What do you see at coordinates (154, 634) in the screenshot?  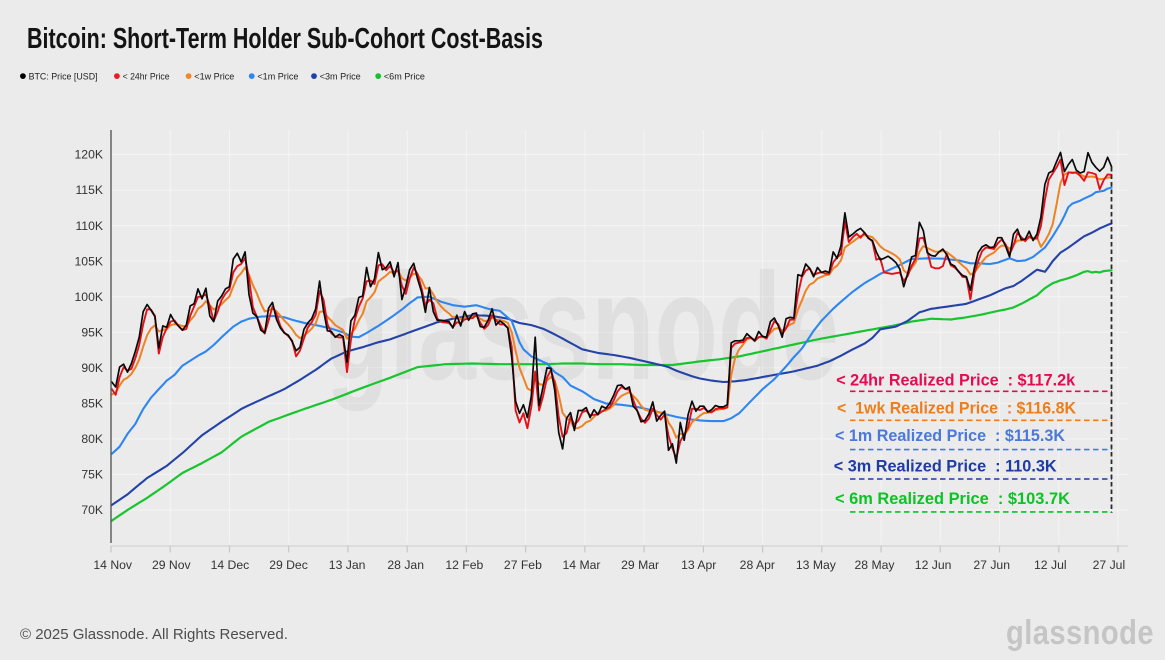 I see `svg-text:© 2025 Glassnode. All Rights R: © 2025 Glassnode. All Rights Reserved.` at bounding box center [154, 634].